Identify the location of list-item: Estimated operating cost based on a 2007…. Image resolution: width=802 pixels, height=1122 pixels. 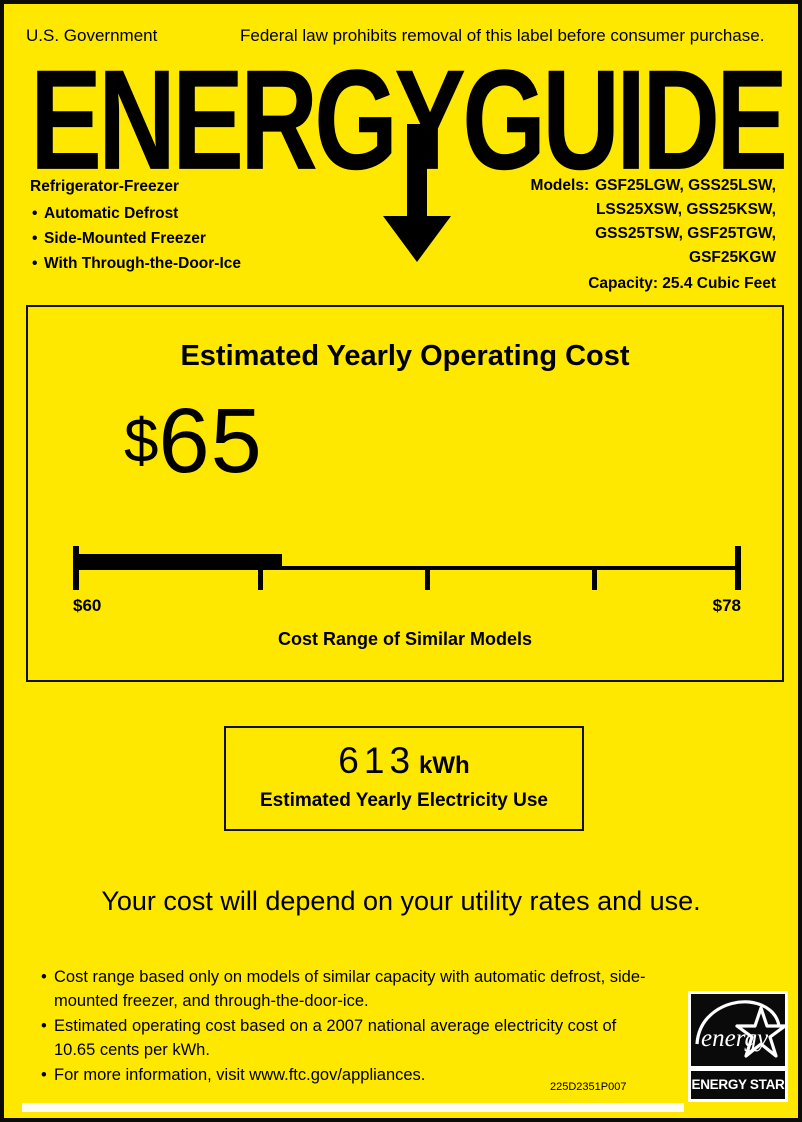
(350, 1038).